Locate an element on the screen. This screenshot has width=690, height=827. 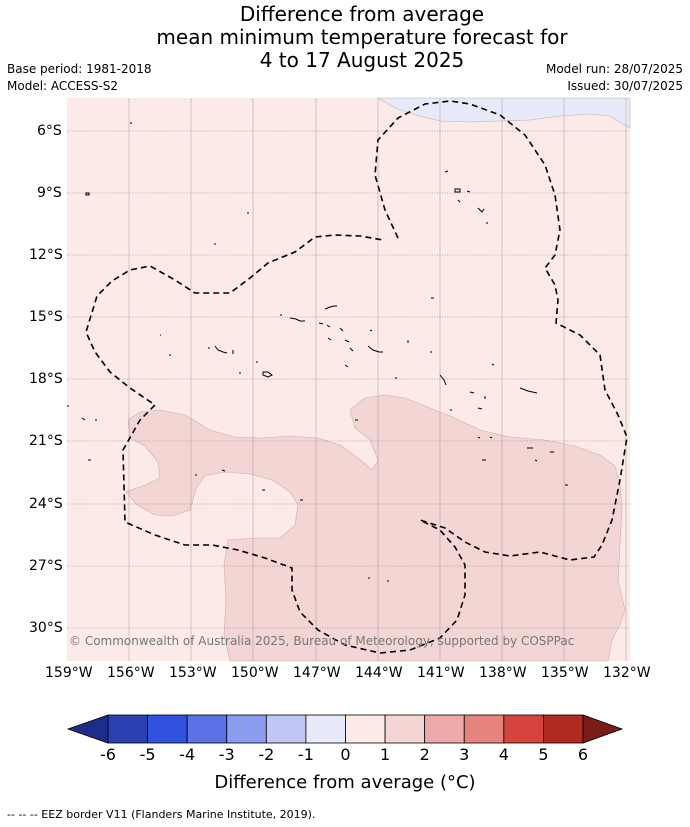
colorbar-title: Difference from average (°C) is located at coordinates (345, 782).